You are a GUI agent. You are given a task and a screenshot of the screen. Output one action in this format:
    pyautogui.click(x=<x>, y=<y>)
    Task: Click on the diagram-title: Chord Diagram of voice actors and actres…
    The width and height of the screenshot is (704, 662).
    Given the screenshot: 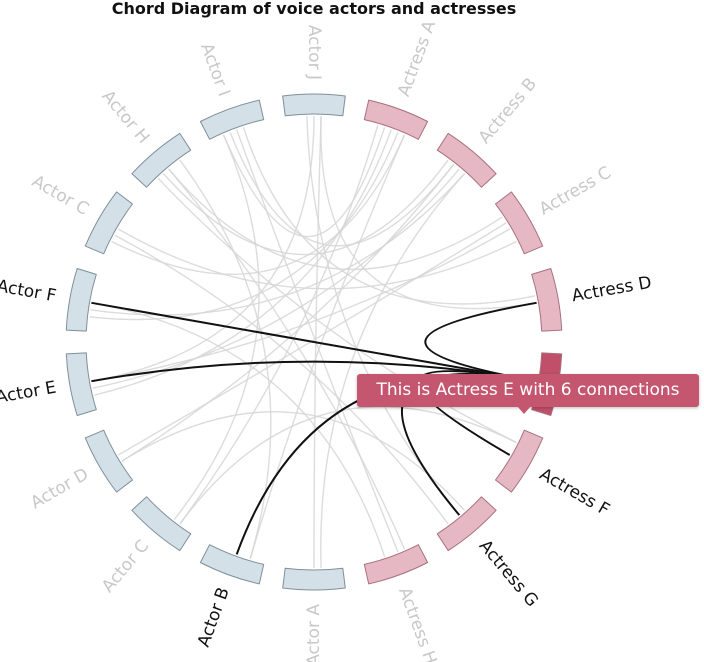 What is the action you would take?
    pyautogui.click(x=314, y=9)
    